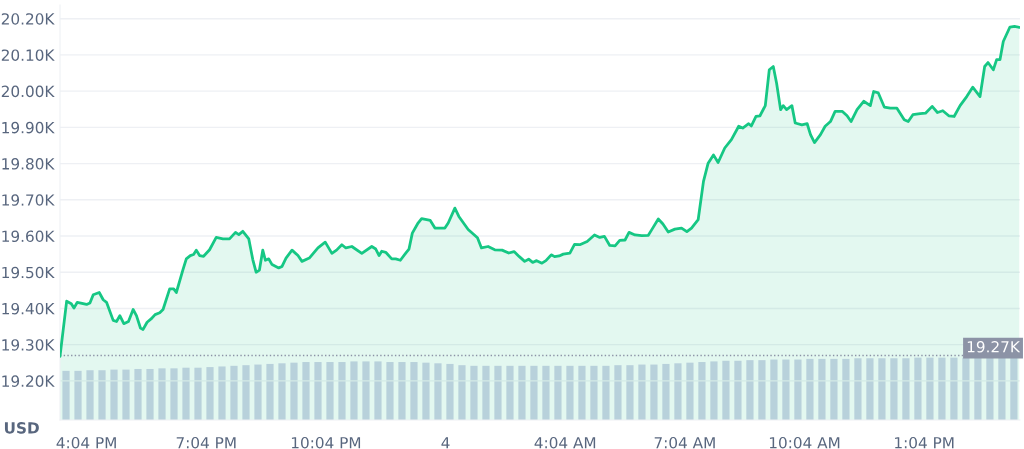 The width and height of the screenshot is (1024, 449). What do you see at coordinates (206, 442) in the screenshot?
I see `x-tick-label: 7:04 PM` at bounding box center [206, 442].